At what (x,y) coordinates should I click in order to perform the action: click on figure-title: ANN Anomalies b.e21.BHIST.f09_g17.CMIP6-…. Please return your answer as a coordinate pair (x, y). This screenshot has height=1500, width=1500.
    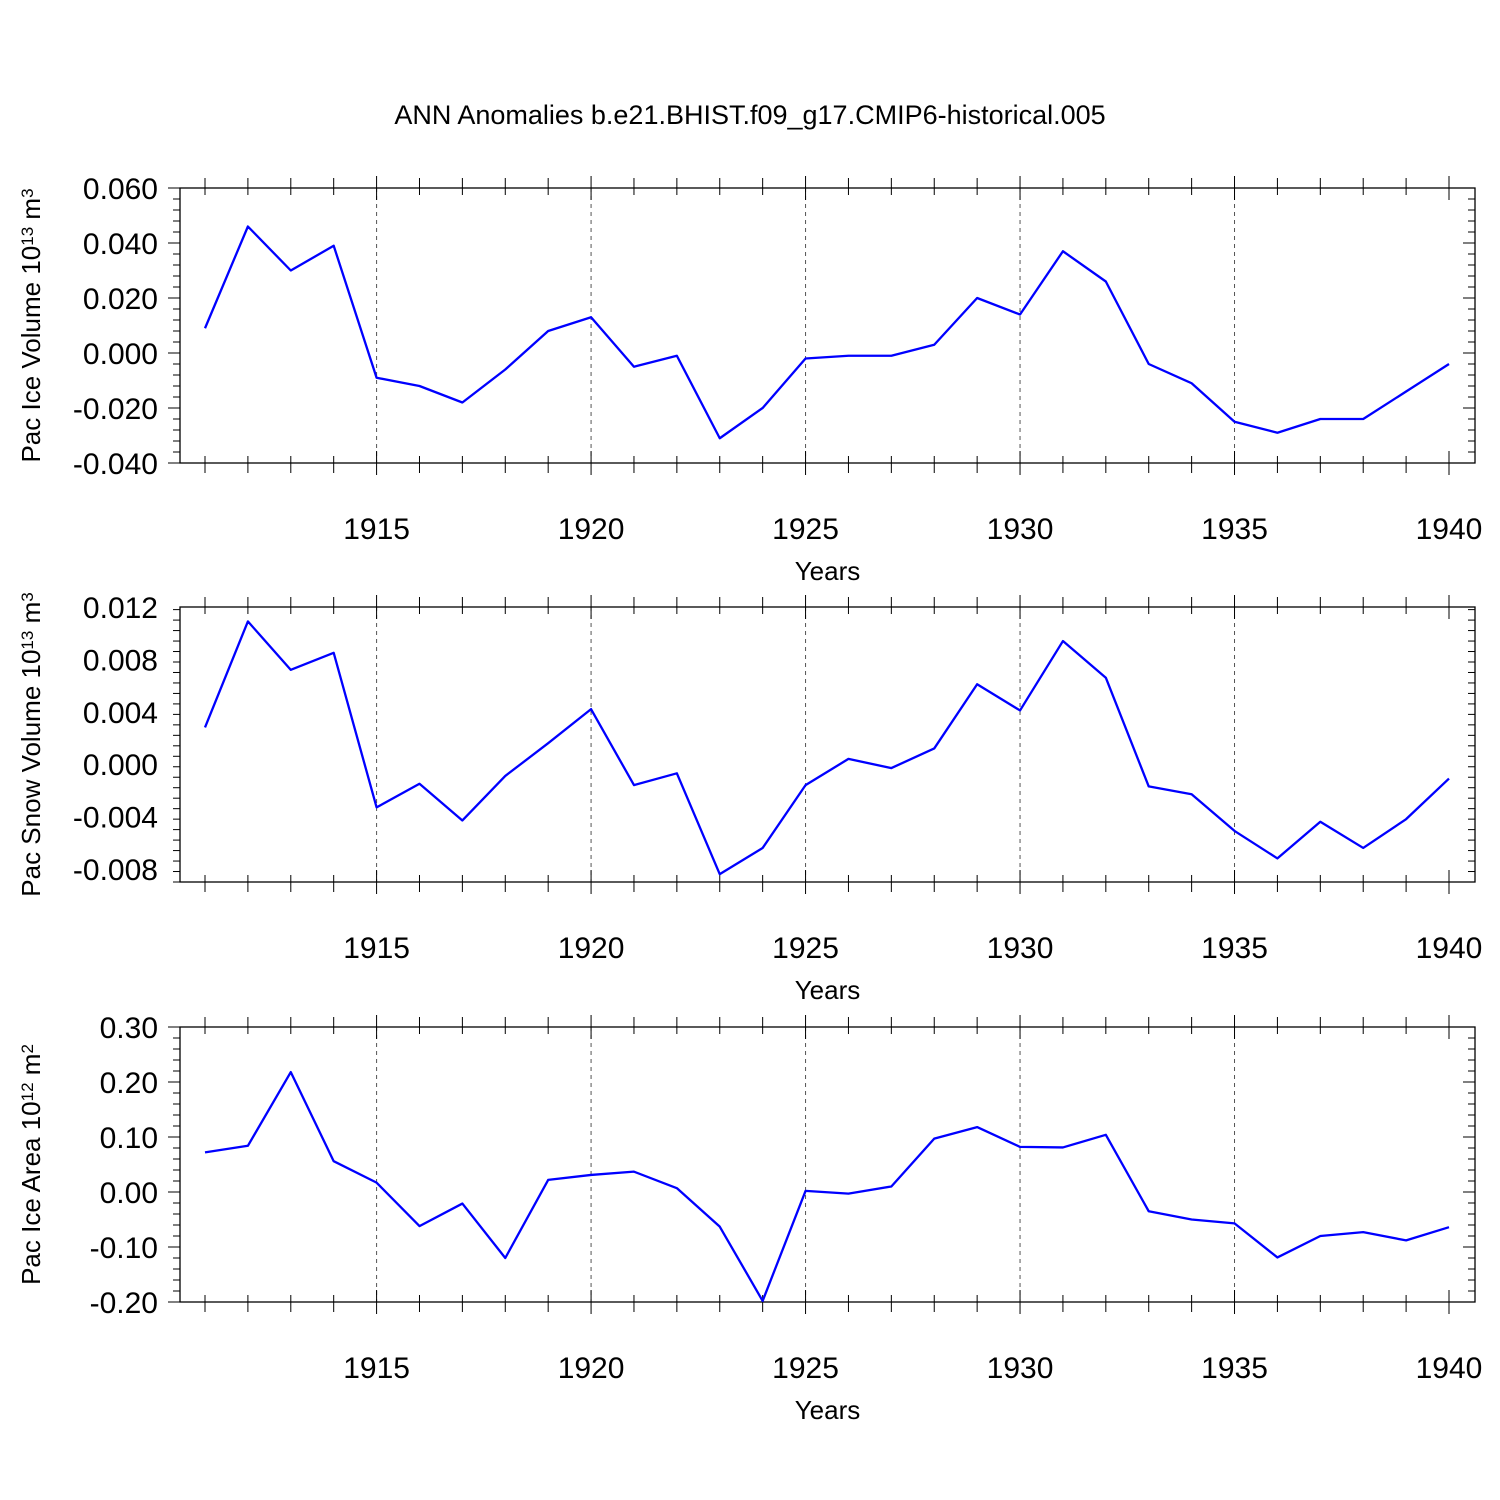
    Looking at the image, I should click on (749, 115).